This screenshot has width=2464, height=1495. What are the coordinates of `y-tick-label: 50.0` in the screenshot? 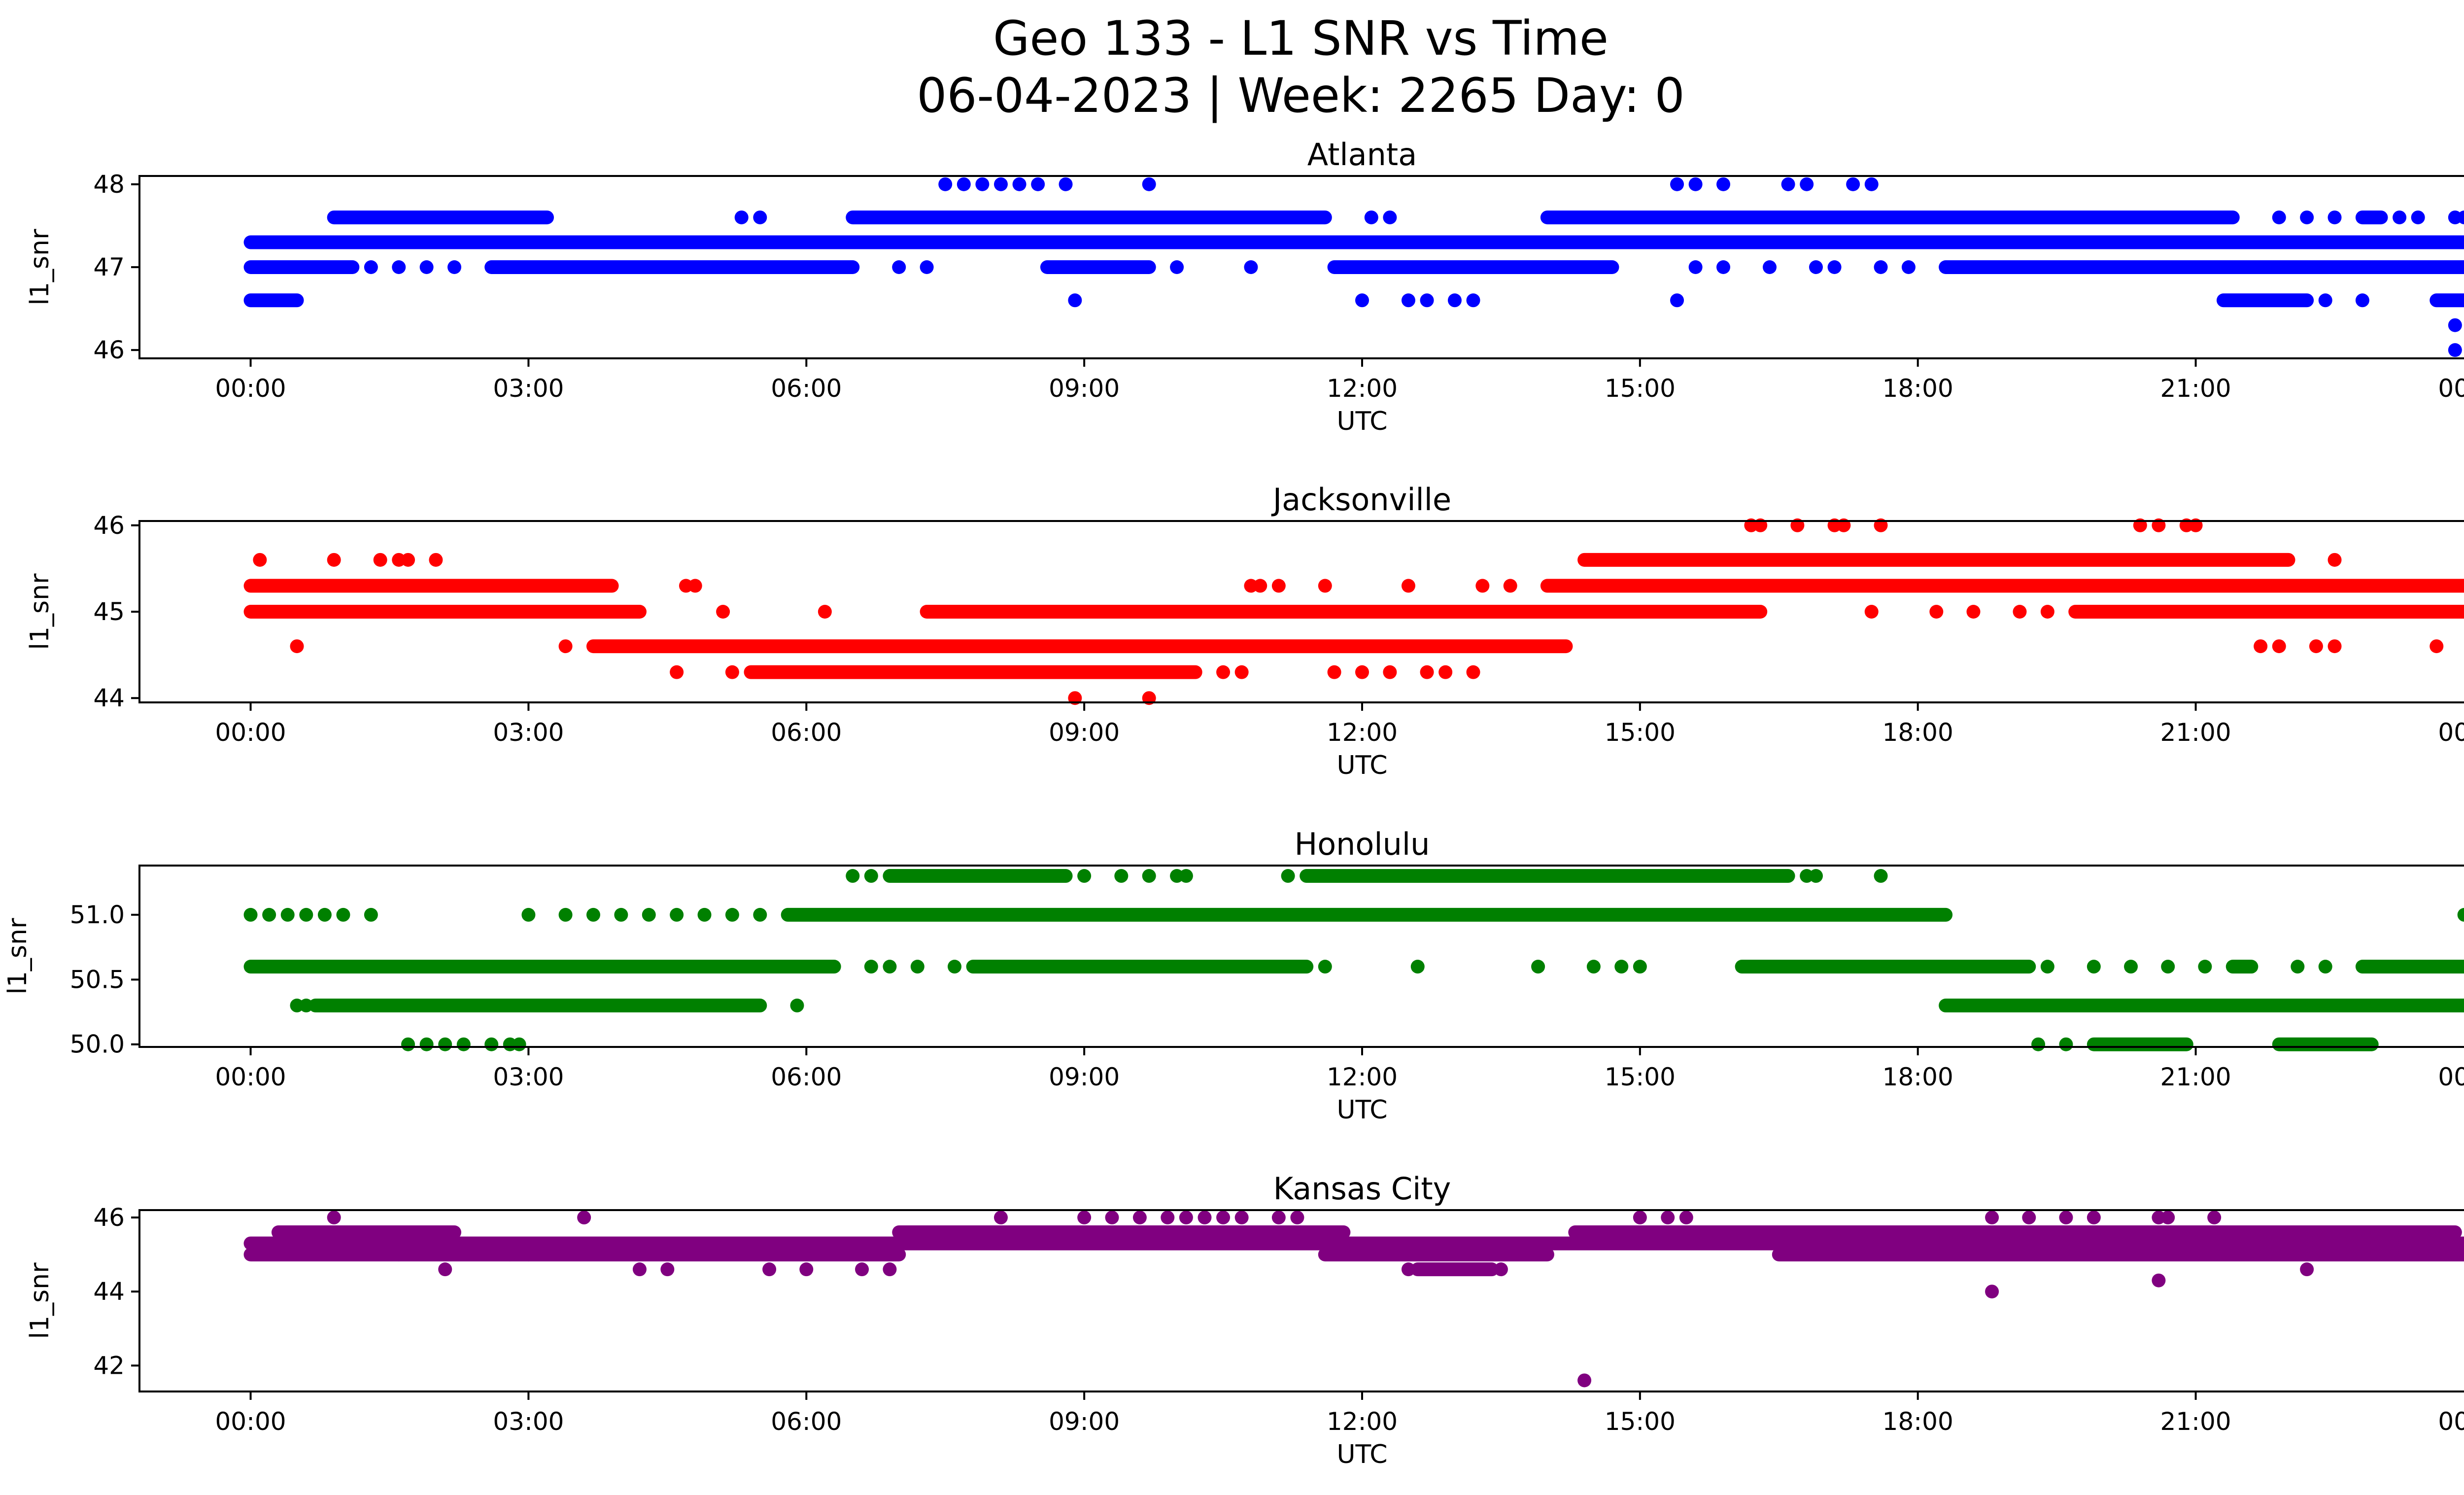 It's located at (97, 1044).